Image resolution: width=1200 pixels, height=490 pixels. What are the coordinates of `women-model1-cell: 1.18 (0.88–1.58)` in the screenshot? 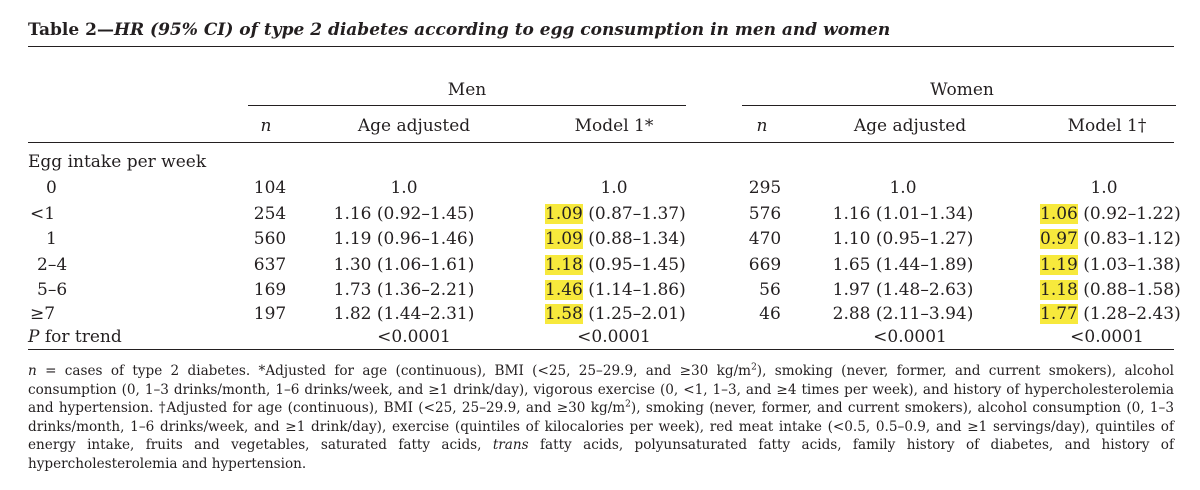 It's located at (1110, 290).